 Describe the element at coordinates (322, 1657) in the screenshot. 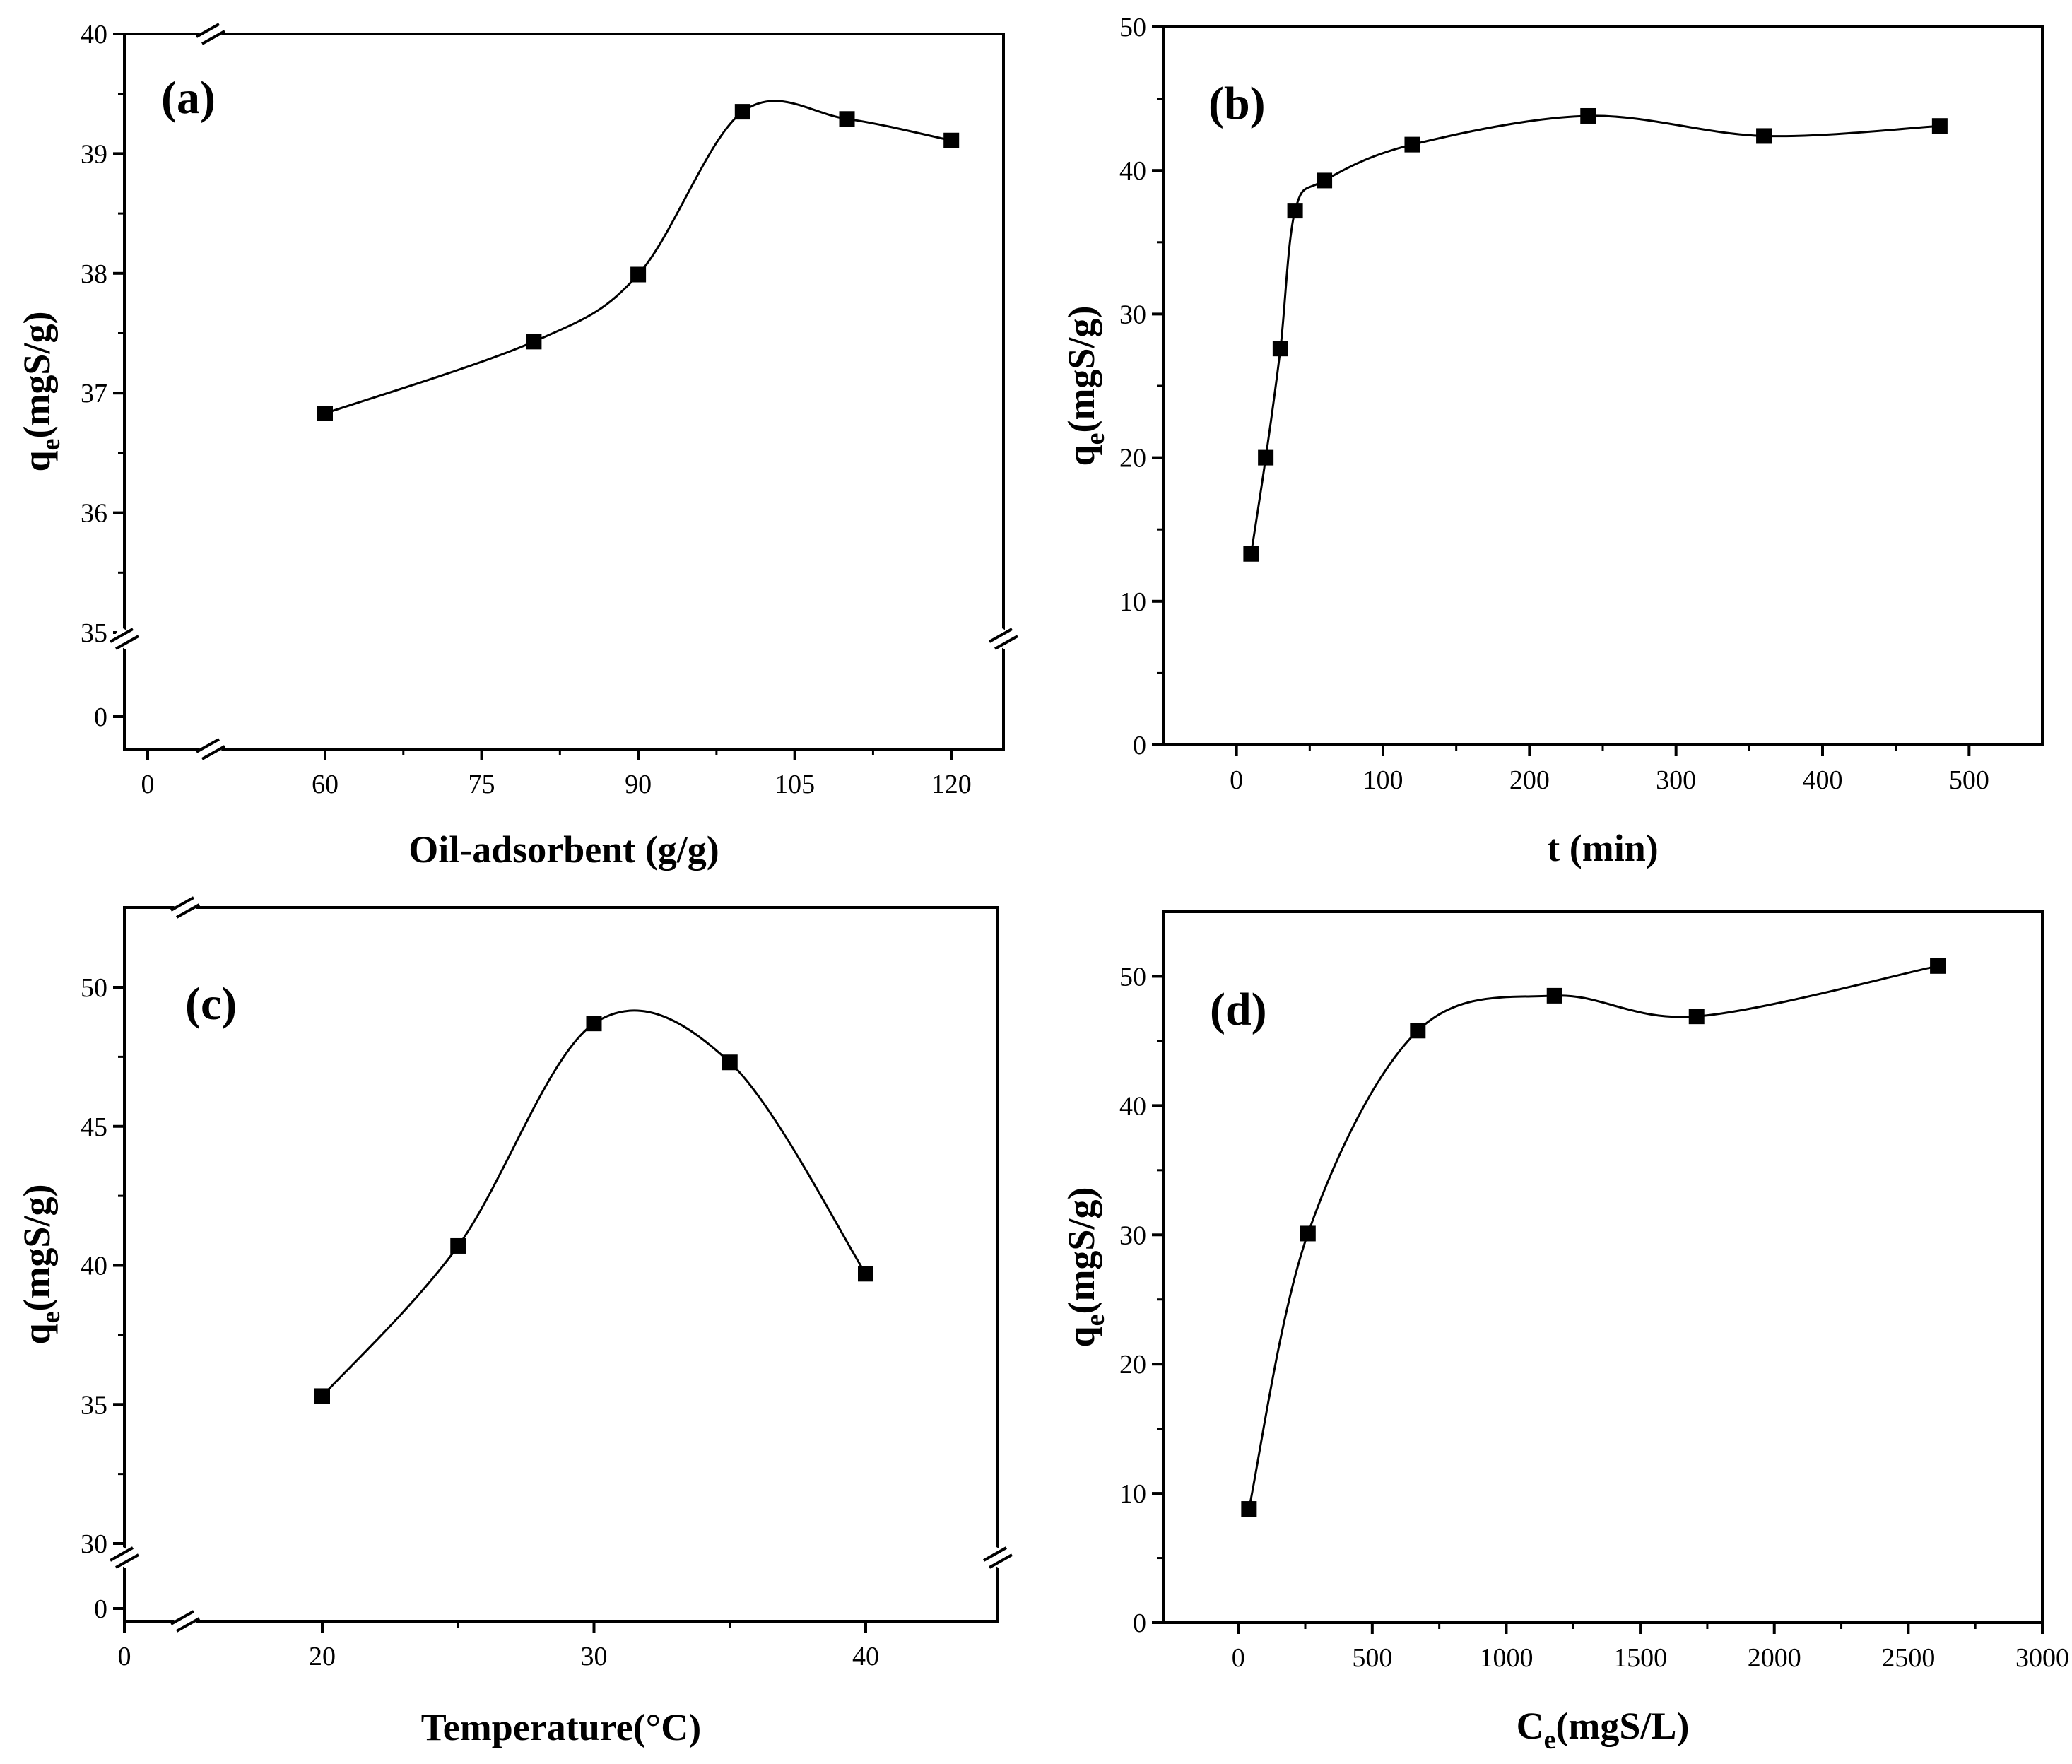

I see `x-tick-label: 20` at that location.